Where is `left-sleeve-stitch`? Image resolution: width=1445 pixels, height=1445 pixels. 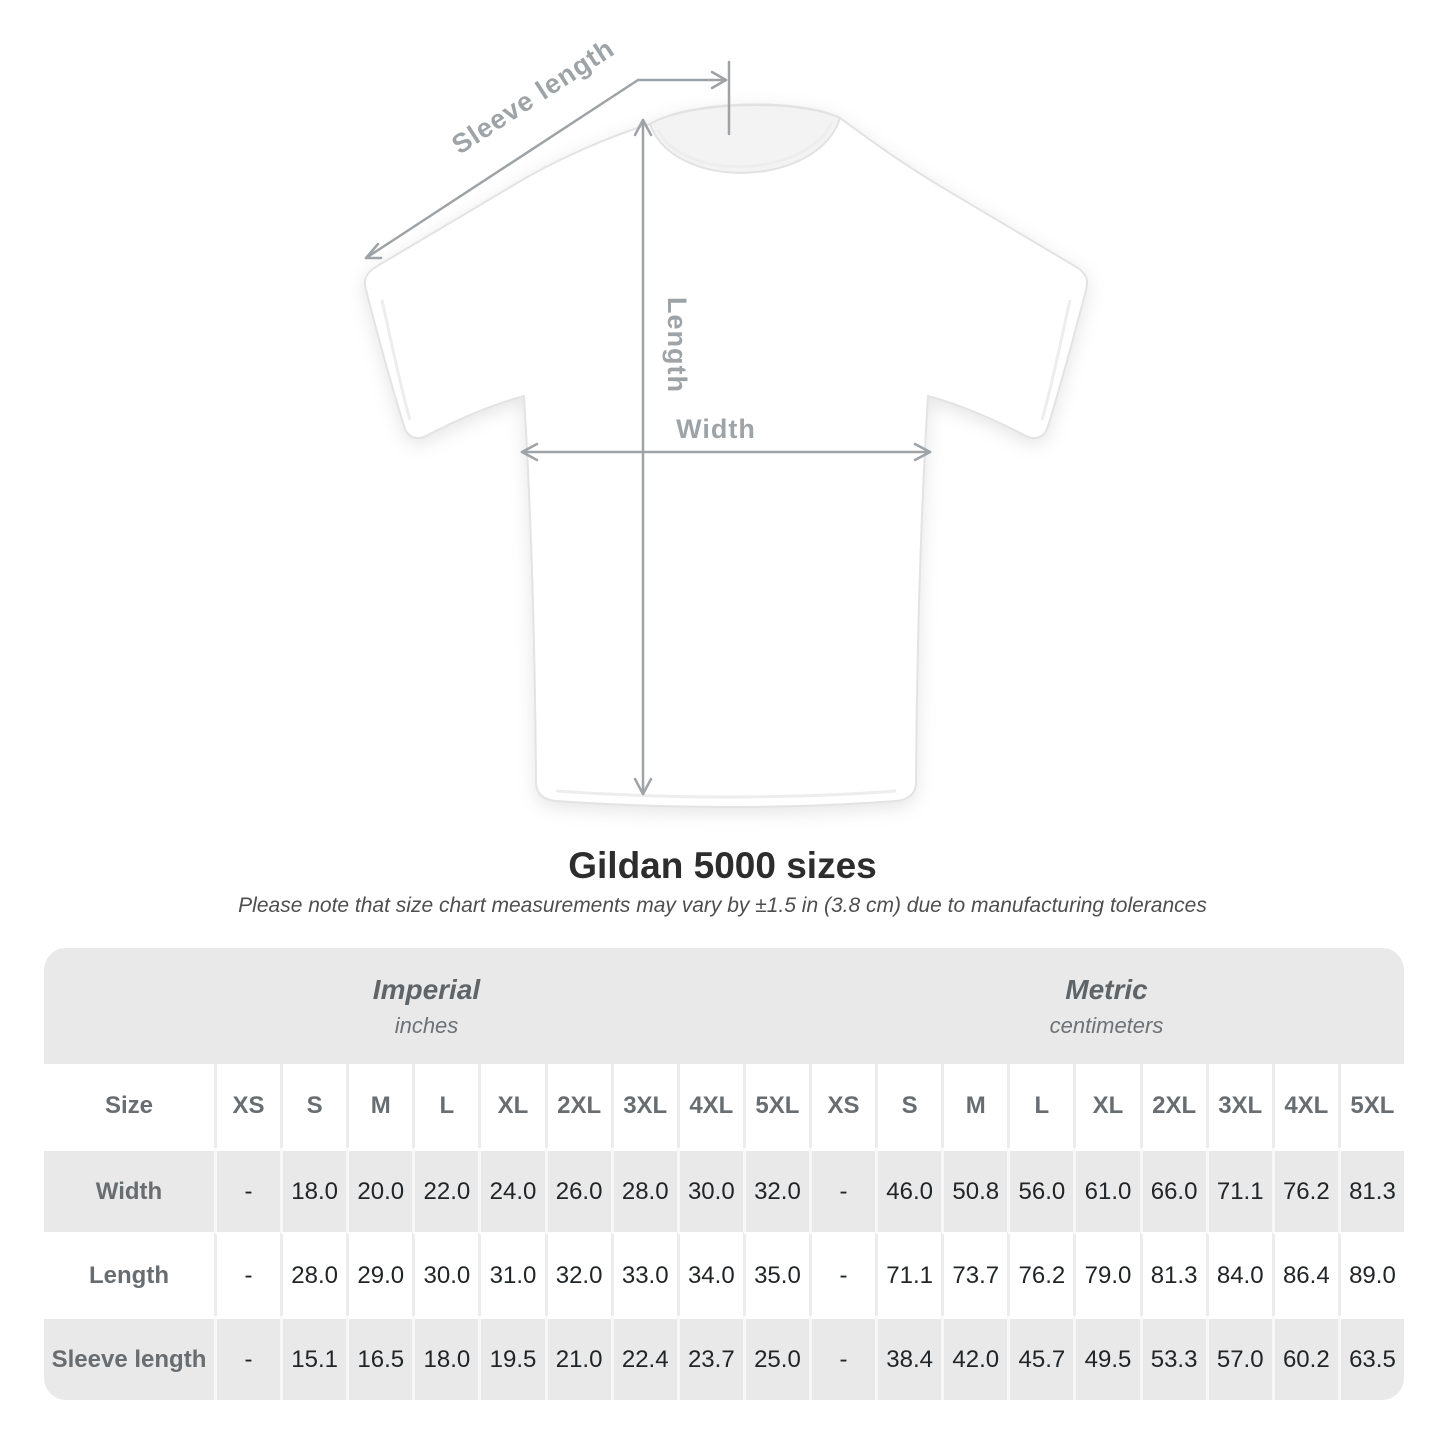
left-sleeve-stitch is located at coordinates (396, 360).